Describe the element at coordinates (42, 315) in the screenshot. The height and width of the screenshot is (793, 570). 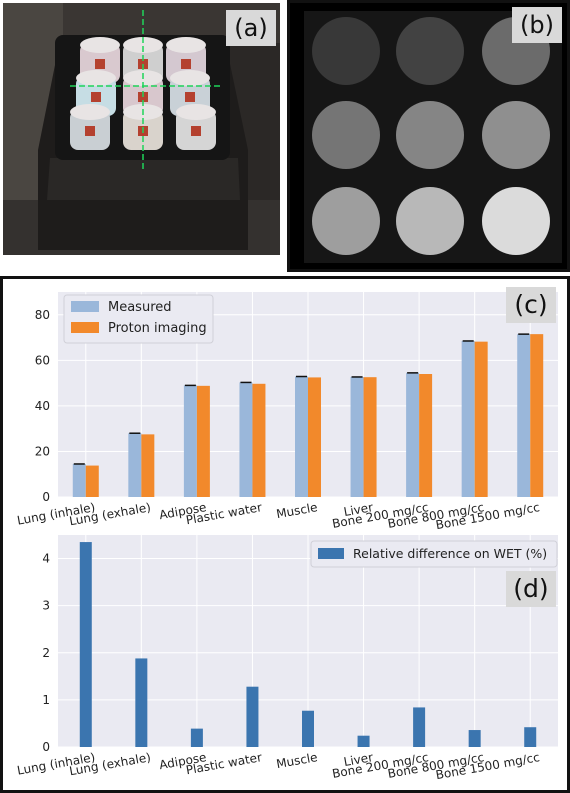
I see `chart-c-ytick-label: 80` at that location.